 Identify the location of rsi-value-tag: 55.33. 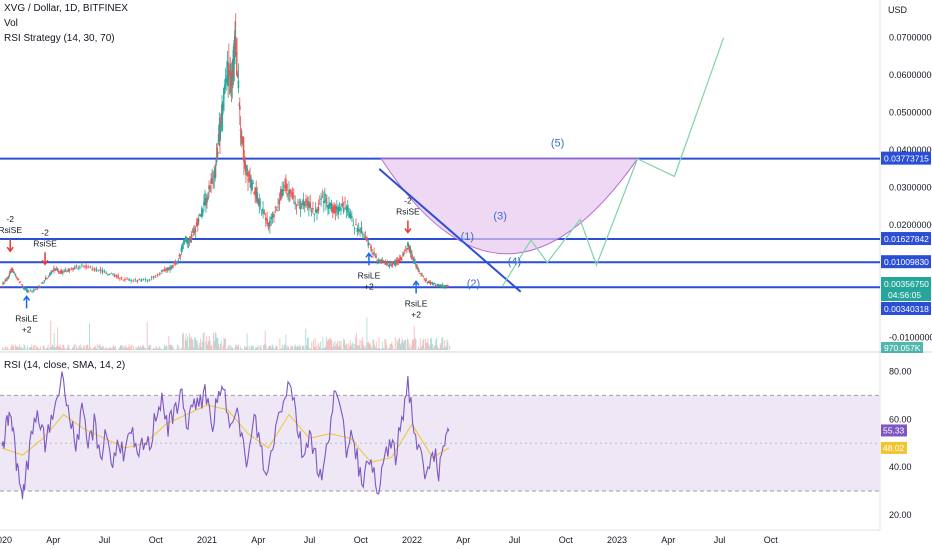
(894, 430).